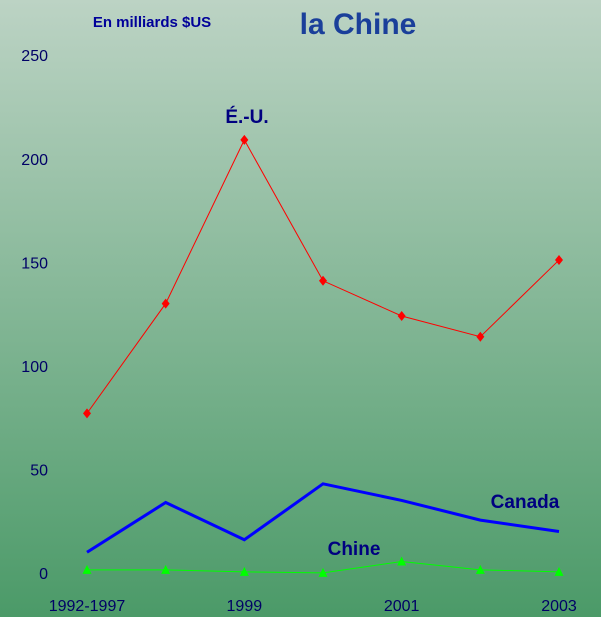 This screenshot has width=601, height=617. Describe the element at coordinates (354, 549) in the screenshot. I see `series-label: Chine` at that location.